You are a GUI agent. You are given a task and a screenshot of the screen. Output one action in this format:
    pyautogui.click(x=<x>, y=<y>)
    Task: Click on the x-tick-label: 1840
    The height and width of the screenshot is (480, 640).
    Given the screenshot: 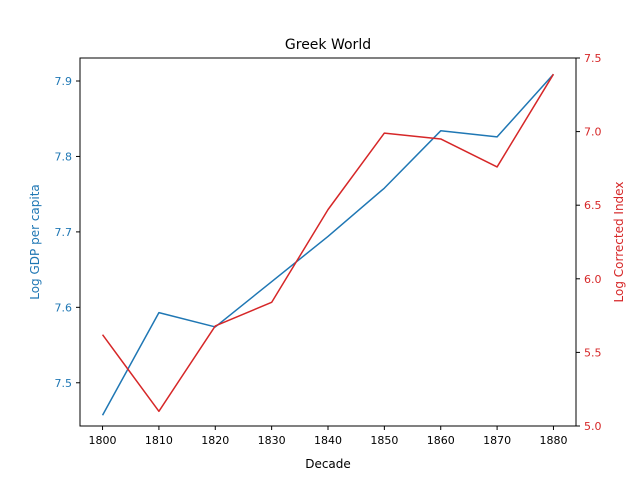 What is the action you would take?
    pyautogui.click(x=328, y=440)
    